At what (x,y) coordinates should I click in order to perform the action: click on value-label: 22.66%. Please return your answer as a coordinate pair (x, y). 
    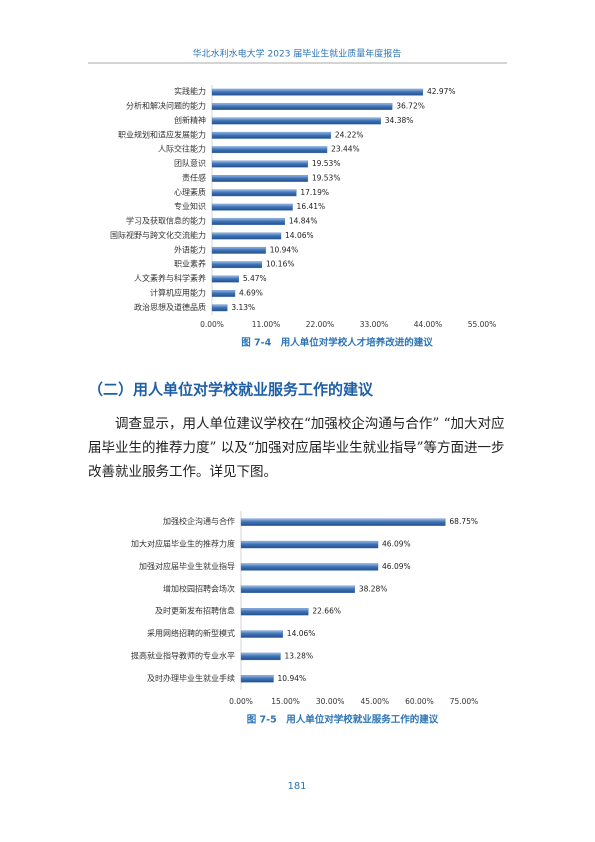
    Looking at the image, I should click on (326, 611).